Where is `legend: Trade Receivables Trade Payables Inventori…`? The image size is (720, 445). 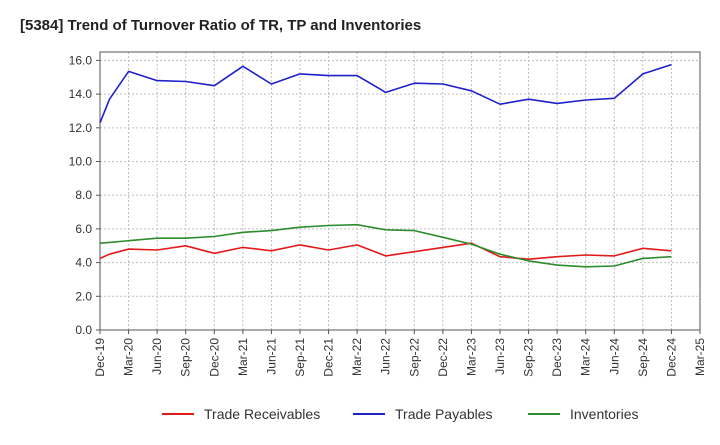 legend: Trade Receivables Trade Payables Inventori… is located at coordinates (400, 414).